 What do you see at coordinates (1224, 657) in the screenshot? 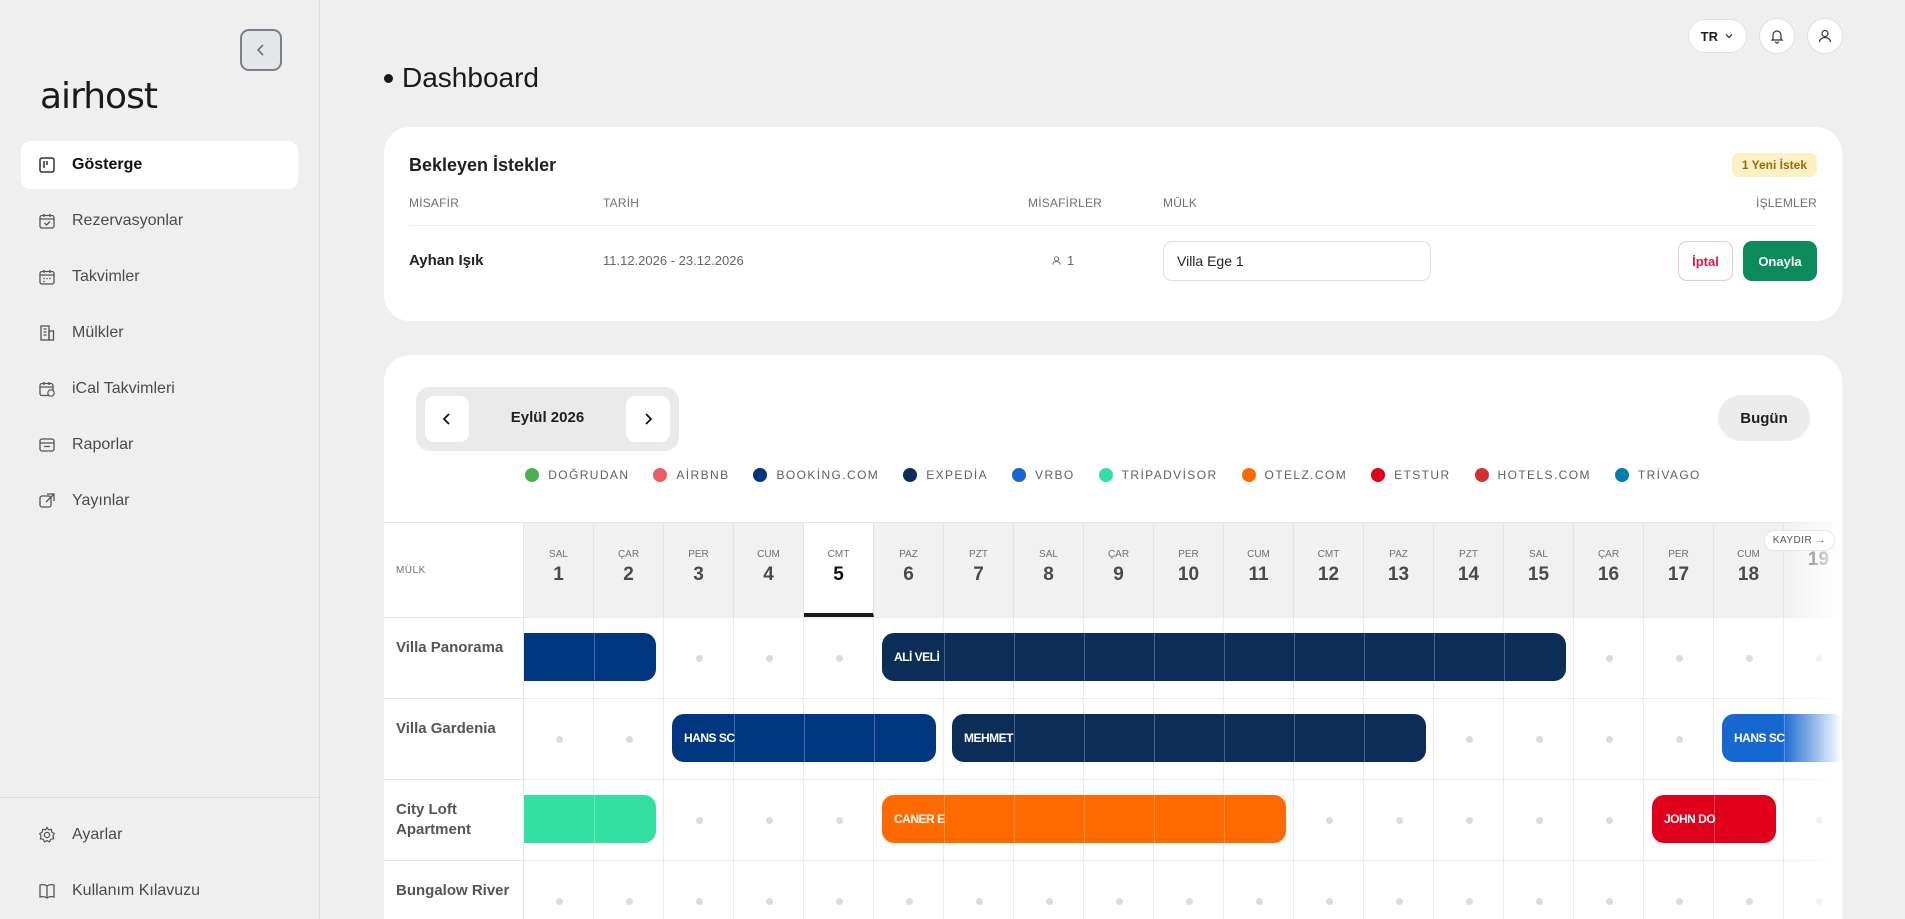
I see `booking-bar: ALİ VELİ` at bounding box center [1224, 657].